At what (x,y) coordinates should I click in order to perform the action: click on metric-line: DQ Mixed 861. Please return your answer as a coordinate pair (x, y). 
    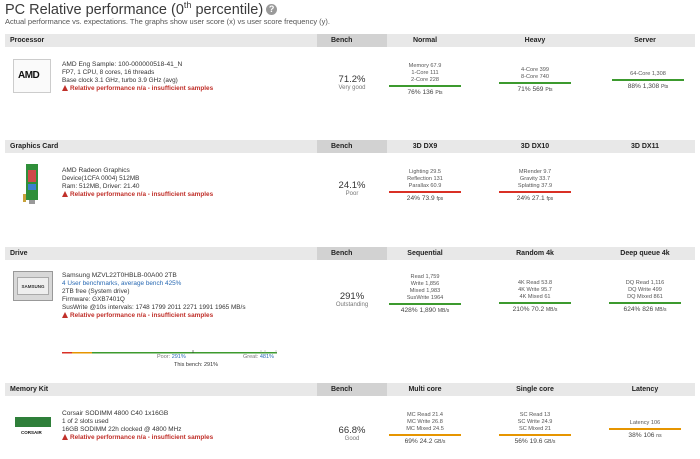
    Looking at the image, I should click on (645, 297).